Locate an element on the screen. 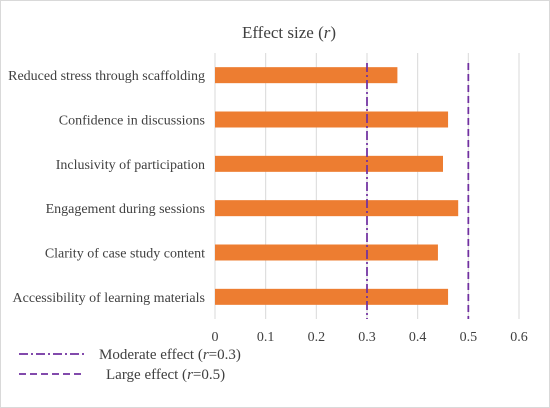 The width and height of the screenshot is (550, 408). legend-label: Large effect (r=0.5) is located at coordinates (165, 375).